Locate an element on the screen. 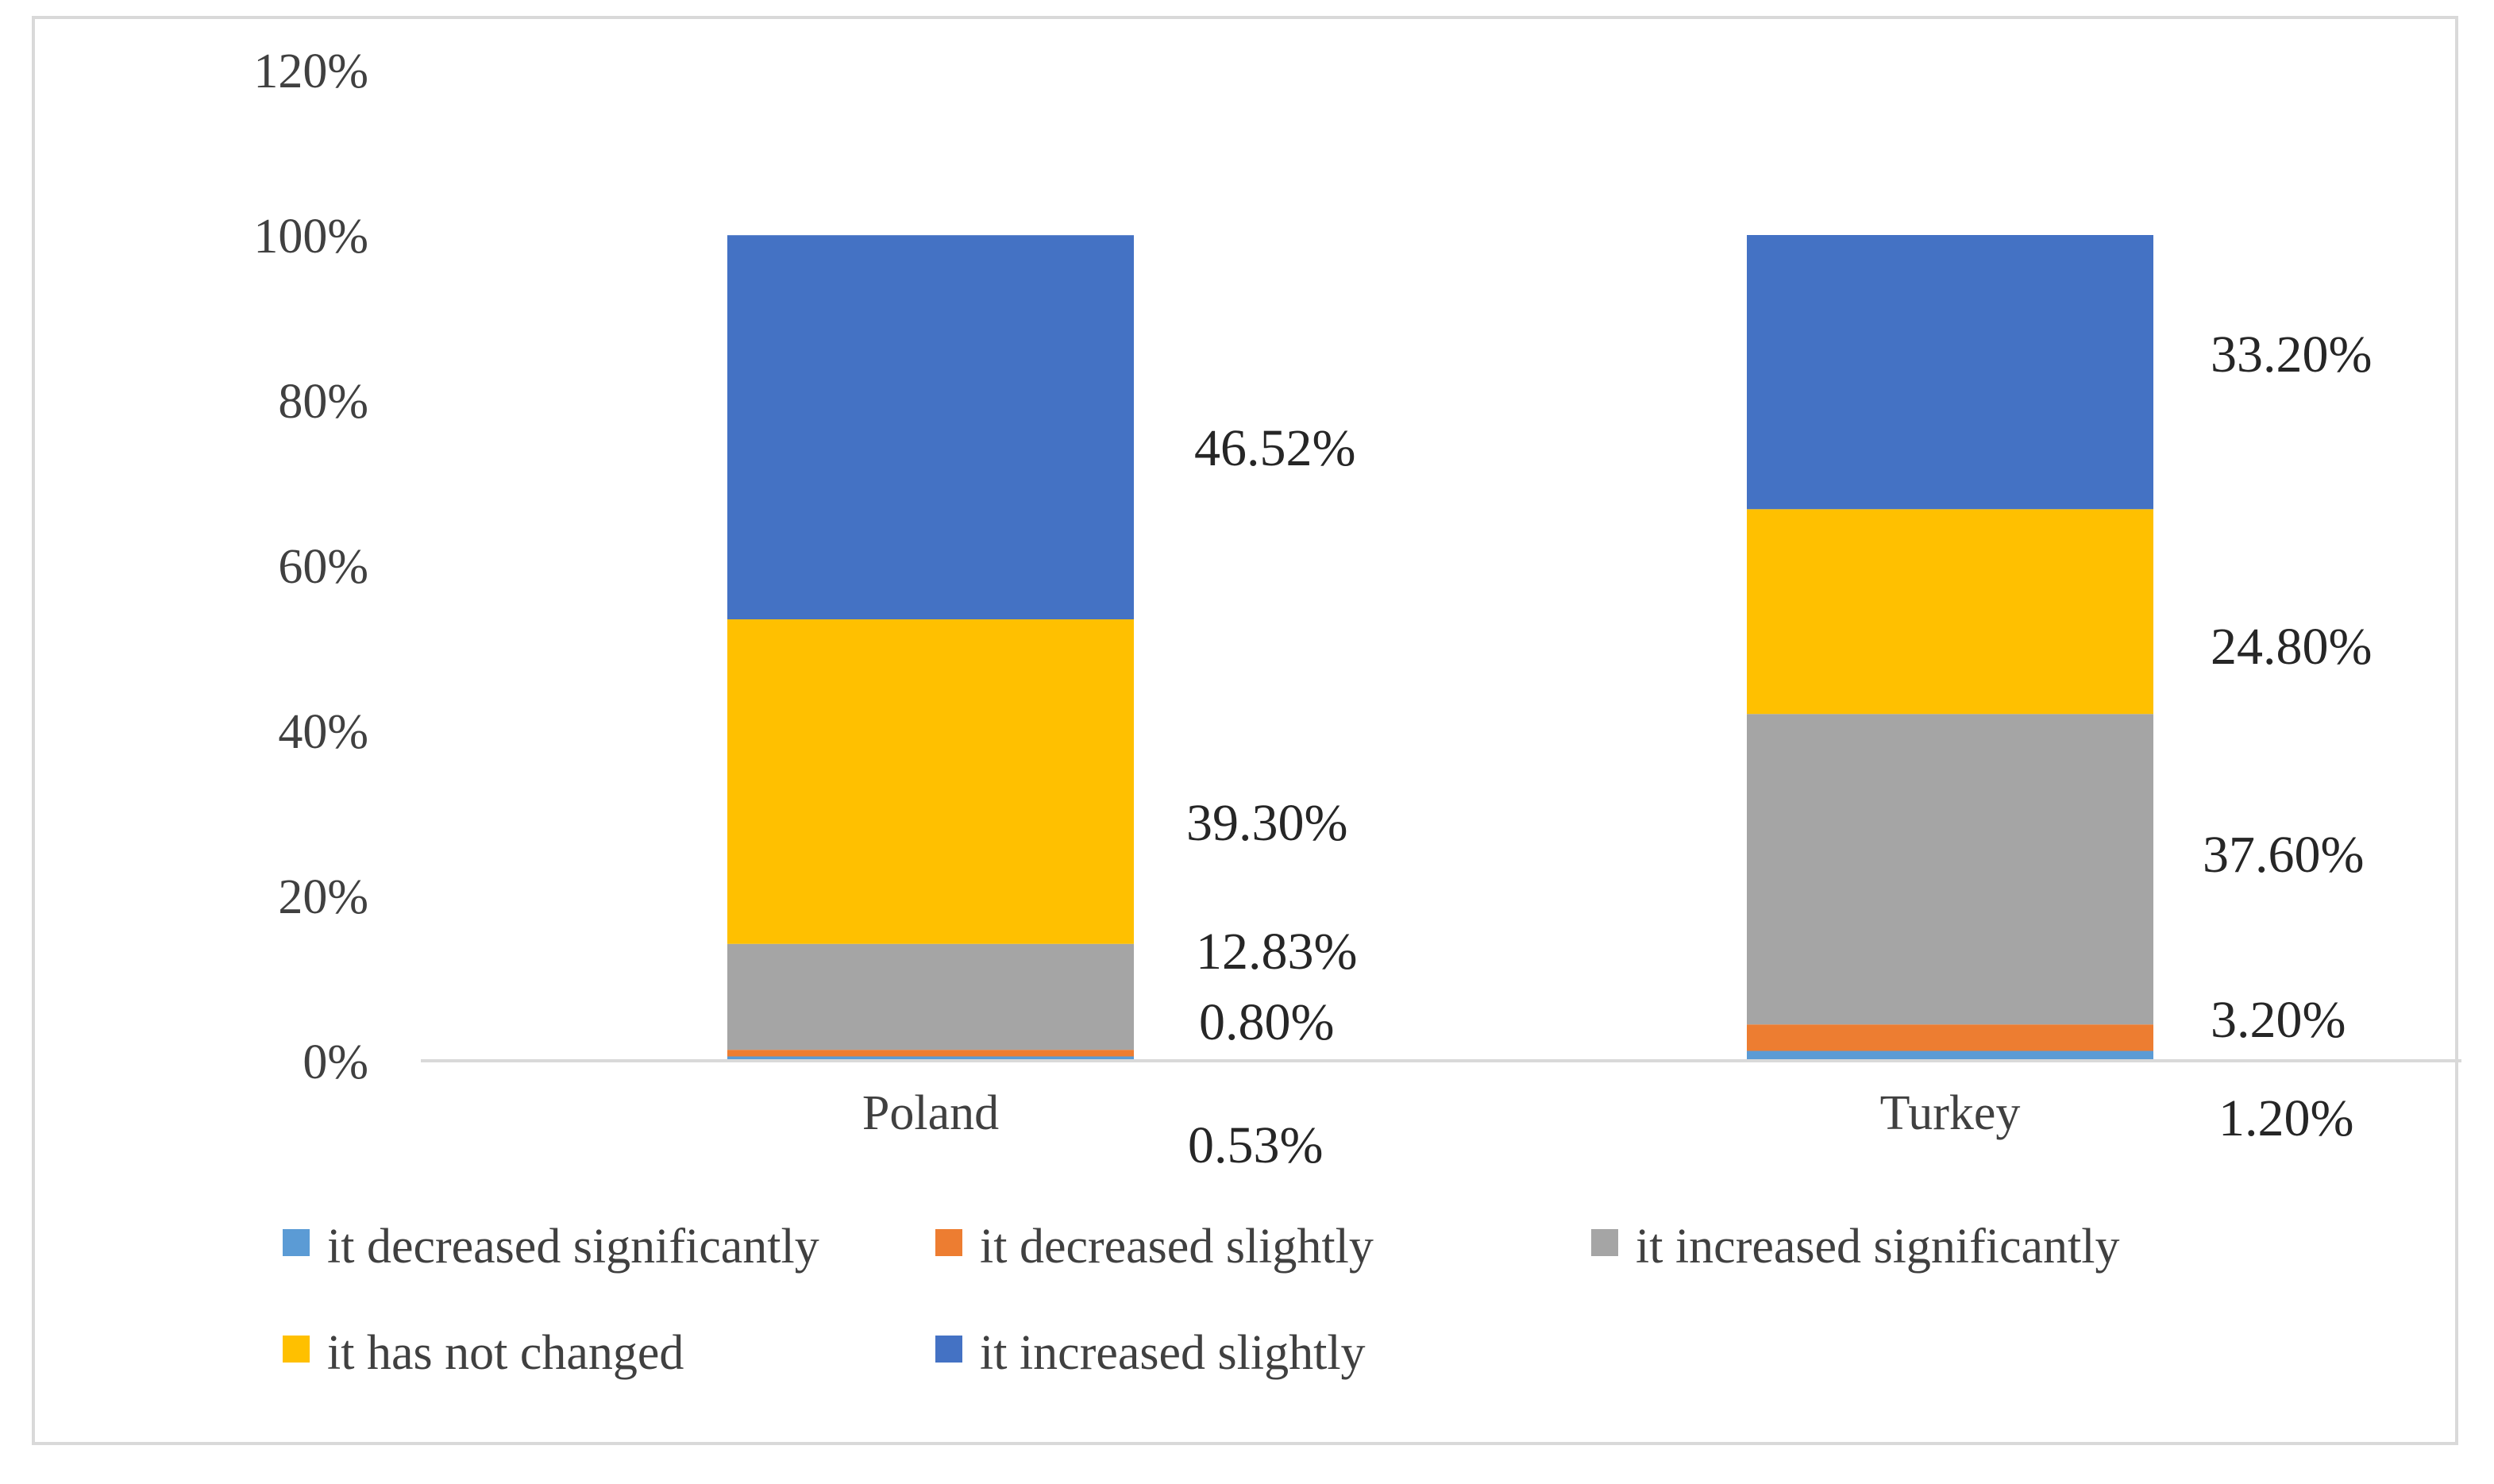 Image resolution: width=2494 pixels, height=1484 pixels. legend-label: it decreased significantly is located at coordinates (573, 1247).